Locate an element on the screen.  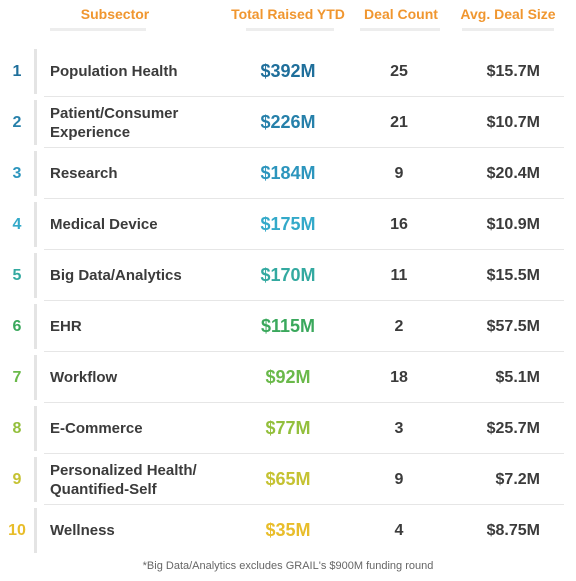
table-row: 4 Medical Device $175M 16 $10.9M is located at coordinates (288, 224).